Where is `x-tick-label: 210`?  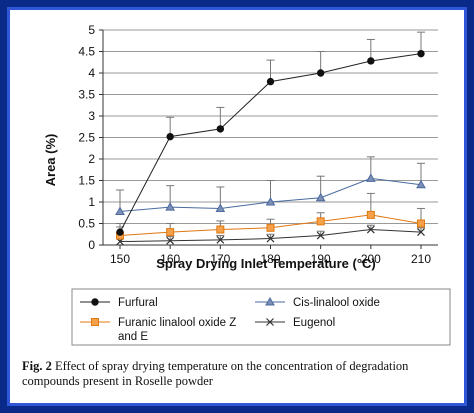 x-tick-label: 210 is located at coordinates (421, 259).